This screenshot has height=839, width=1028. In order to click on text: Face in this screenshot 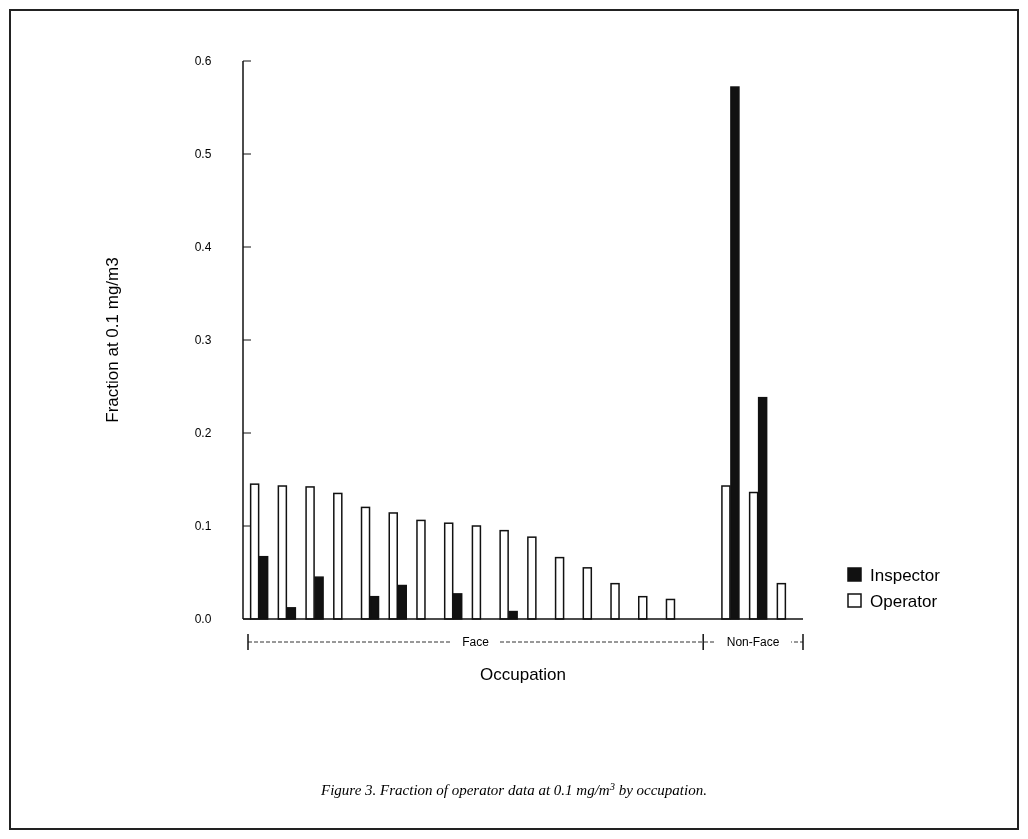, I will do `click(476, 642)`.